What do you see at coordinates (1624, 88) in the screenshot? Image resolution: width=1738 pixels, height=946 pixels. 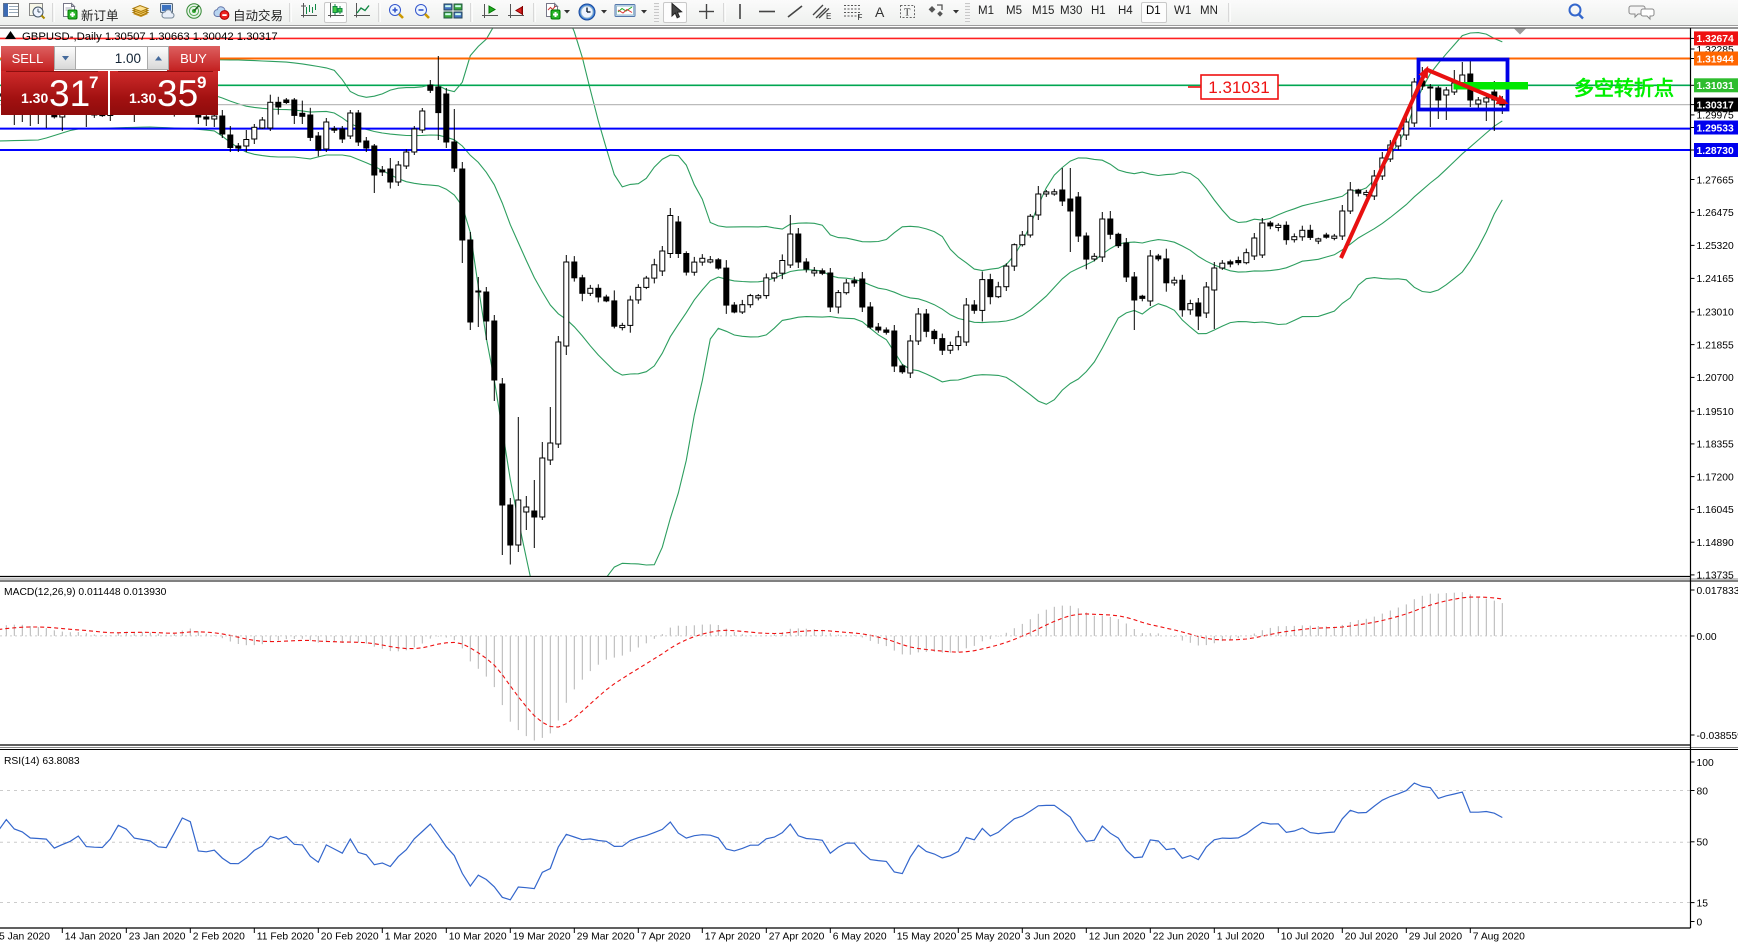 I see `svg-text: 多空转折点` at bounding box center [1624, 88].